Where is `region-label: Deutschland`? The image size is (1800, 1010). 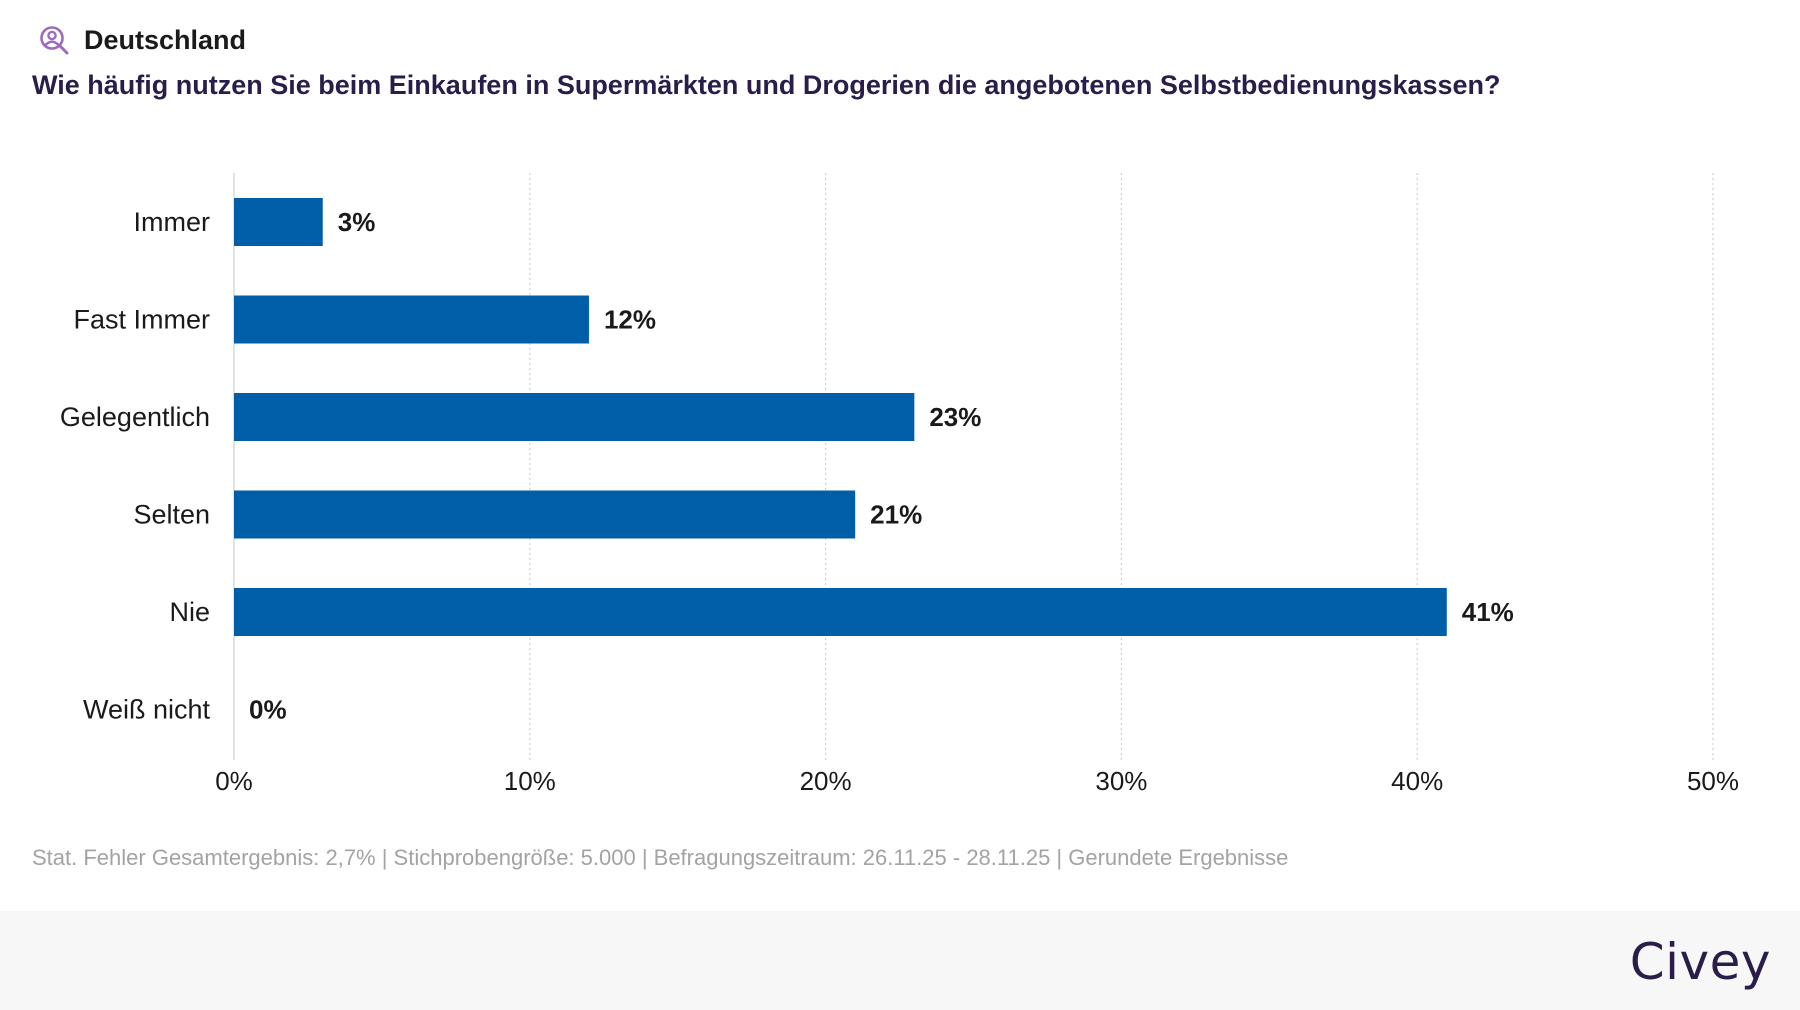 region-label: Deutschland is located at coordinates (165, 39).